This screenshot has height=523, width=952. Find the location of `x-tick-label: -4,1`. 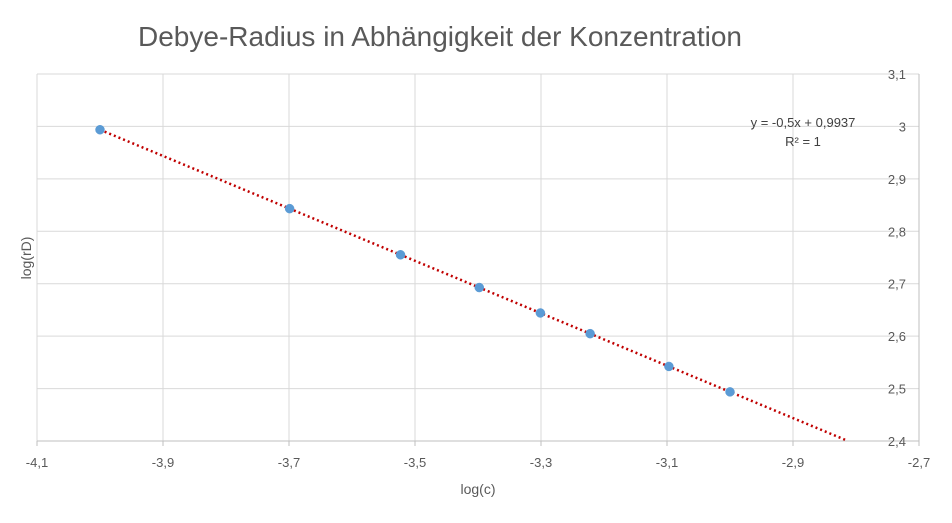

x-tick-label: -4,1 is located at coordinates (37, 462).